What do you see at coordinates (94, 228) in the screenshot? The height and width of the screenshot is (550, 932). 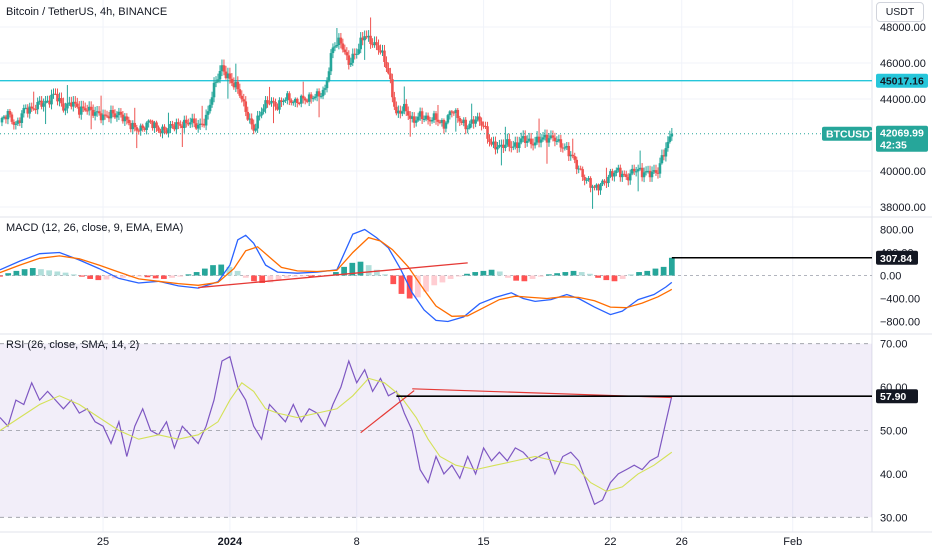 I see `macd-title: MACD (12, 26, close, 9, EMA, EMA)` at bounding box center [94, 228].